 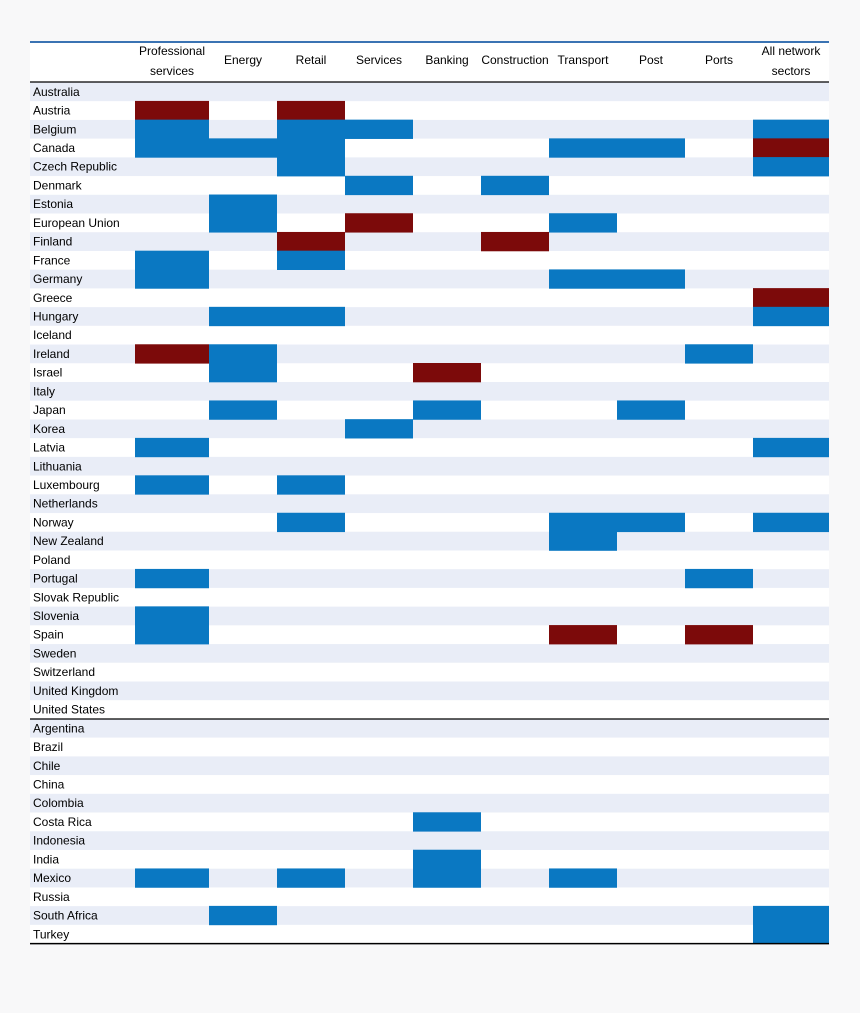 I want to click on row-label: Japan, so click(x=49, y=410).